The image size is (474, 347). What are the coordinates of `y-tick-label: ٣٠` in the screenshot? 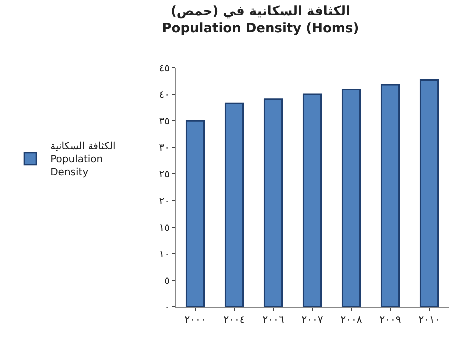 It's located at (164, 148).